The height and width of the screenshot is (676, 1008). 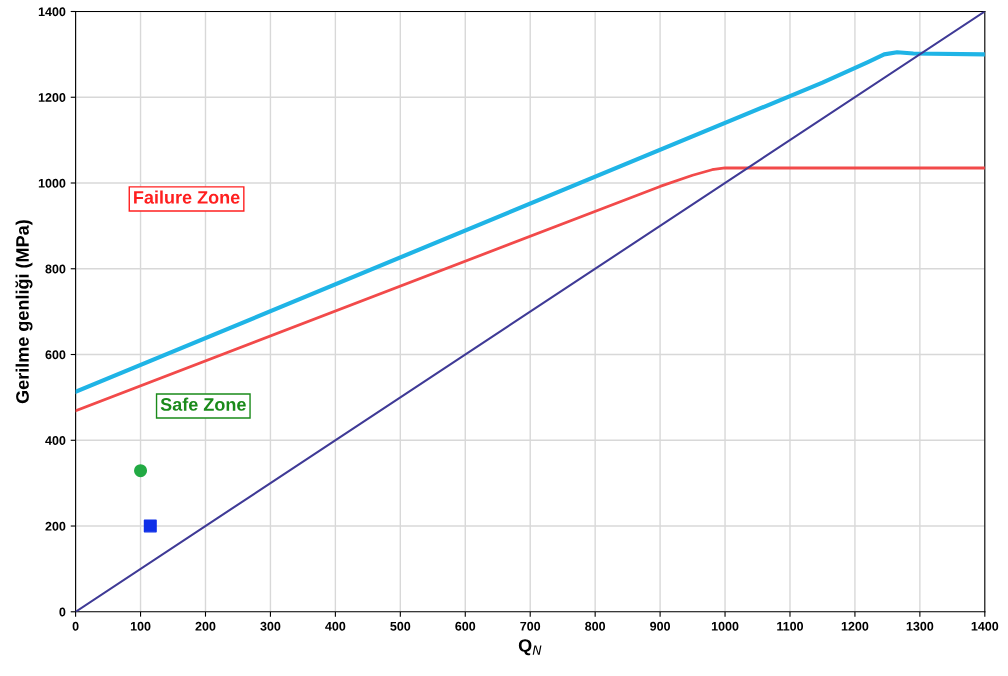 What do you see at coordinates (985, 626) in the screenshot?
I see `x-tick-label: 1400` at bounding box center [985, 626].